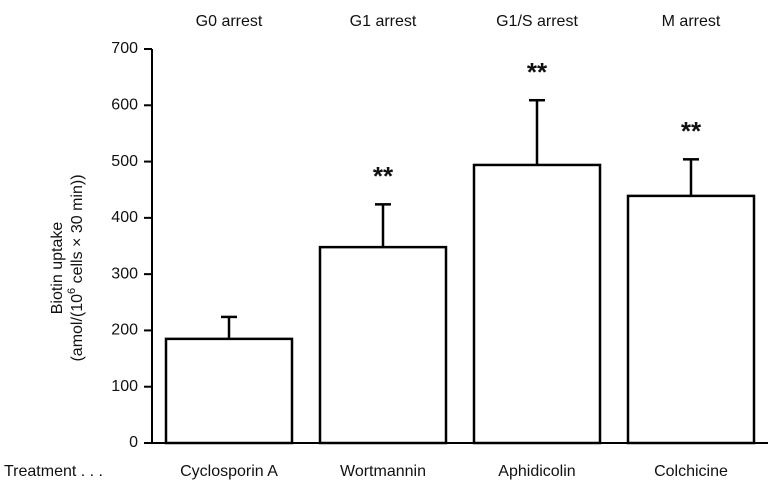 This screenshot has height=490, width=768. What do you see at coordinates (77, 230) in the screenshot?
I see `y-label-part: cells × 30 min))` at bounding box center [77, 230].